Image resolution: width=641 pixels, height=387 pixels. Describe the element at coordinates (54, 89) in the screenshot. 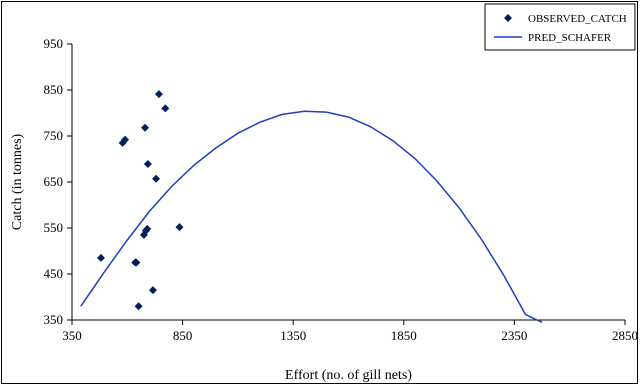

I see `y-tick-label: 850` at that location.